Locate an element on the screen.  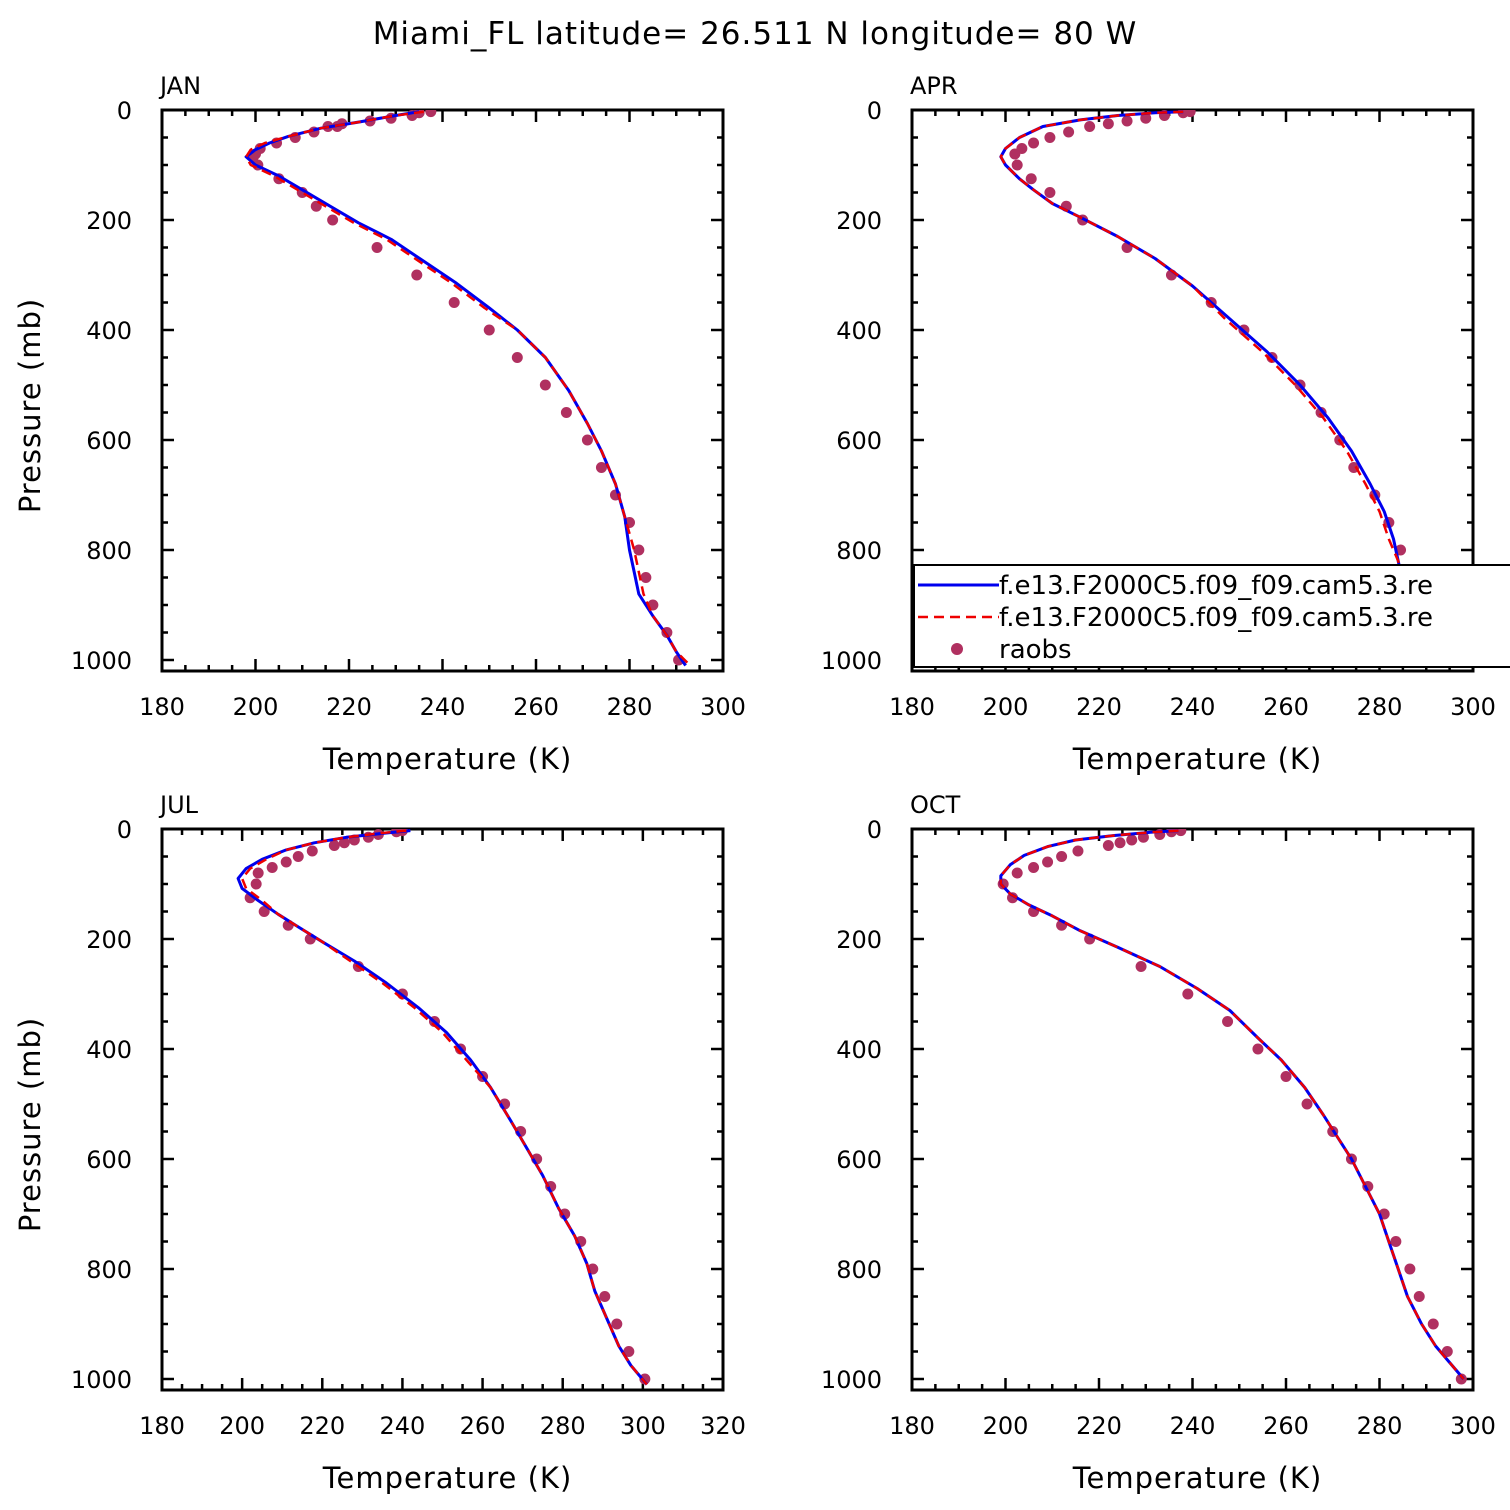
x-tick-label: 320 is located at coordinates (723, 1426).